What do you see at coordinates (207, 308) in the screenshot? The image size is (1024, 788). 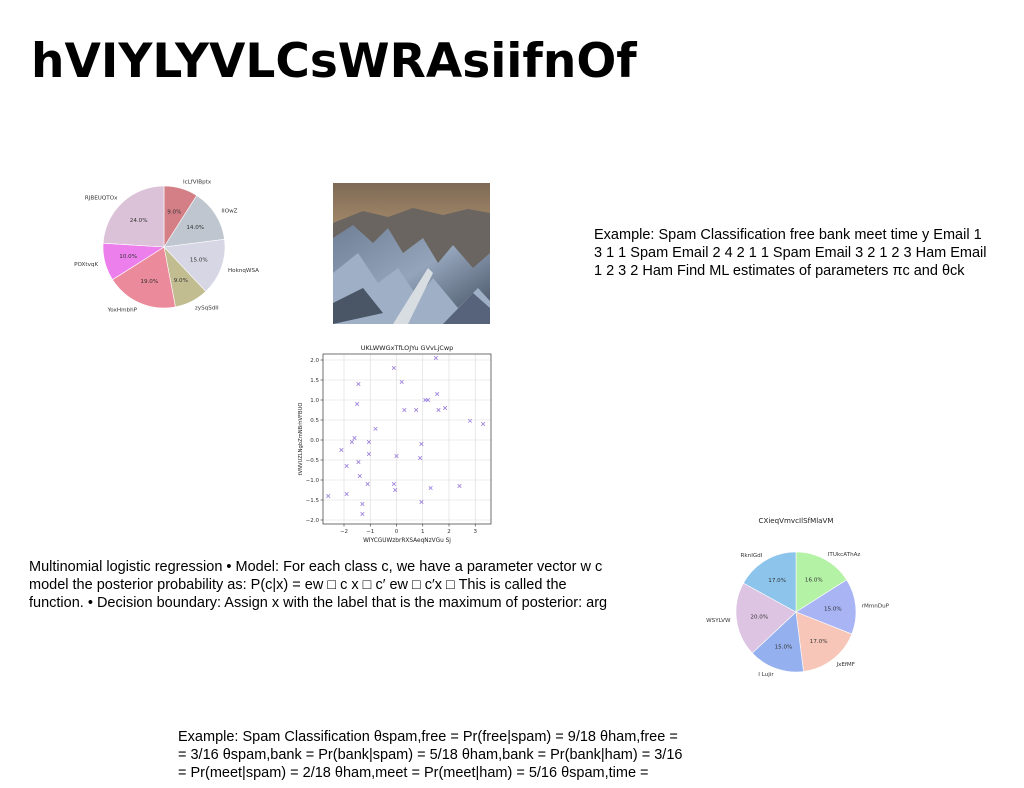 I see `pie-label: zySqSdII` at bounding box center [207, 308].